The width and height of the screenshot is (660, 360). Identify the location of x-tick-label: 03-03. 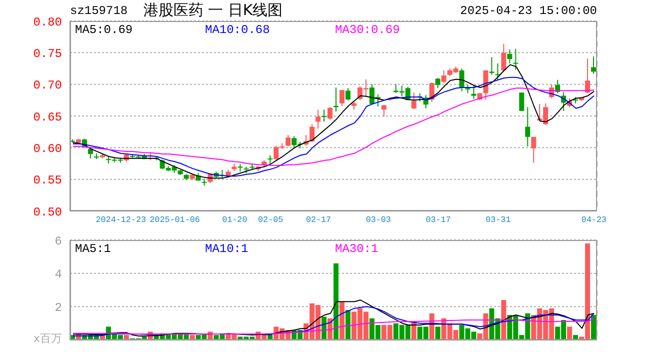
(378, 220).